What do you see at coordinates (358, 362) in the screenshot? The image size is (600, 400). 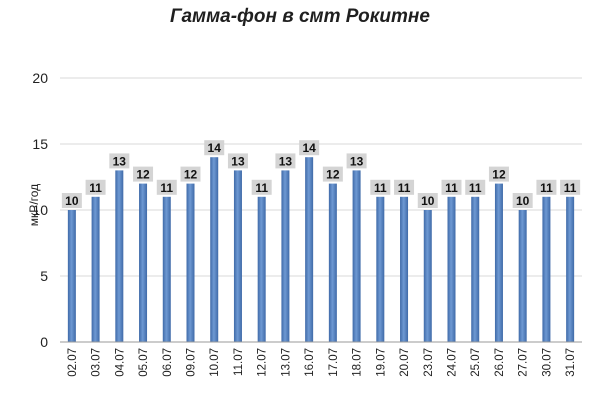 I see `x-tick-label: 18.07` at bounding box center [358, 362].